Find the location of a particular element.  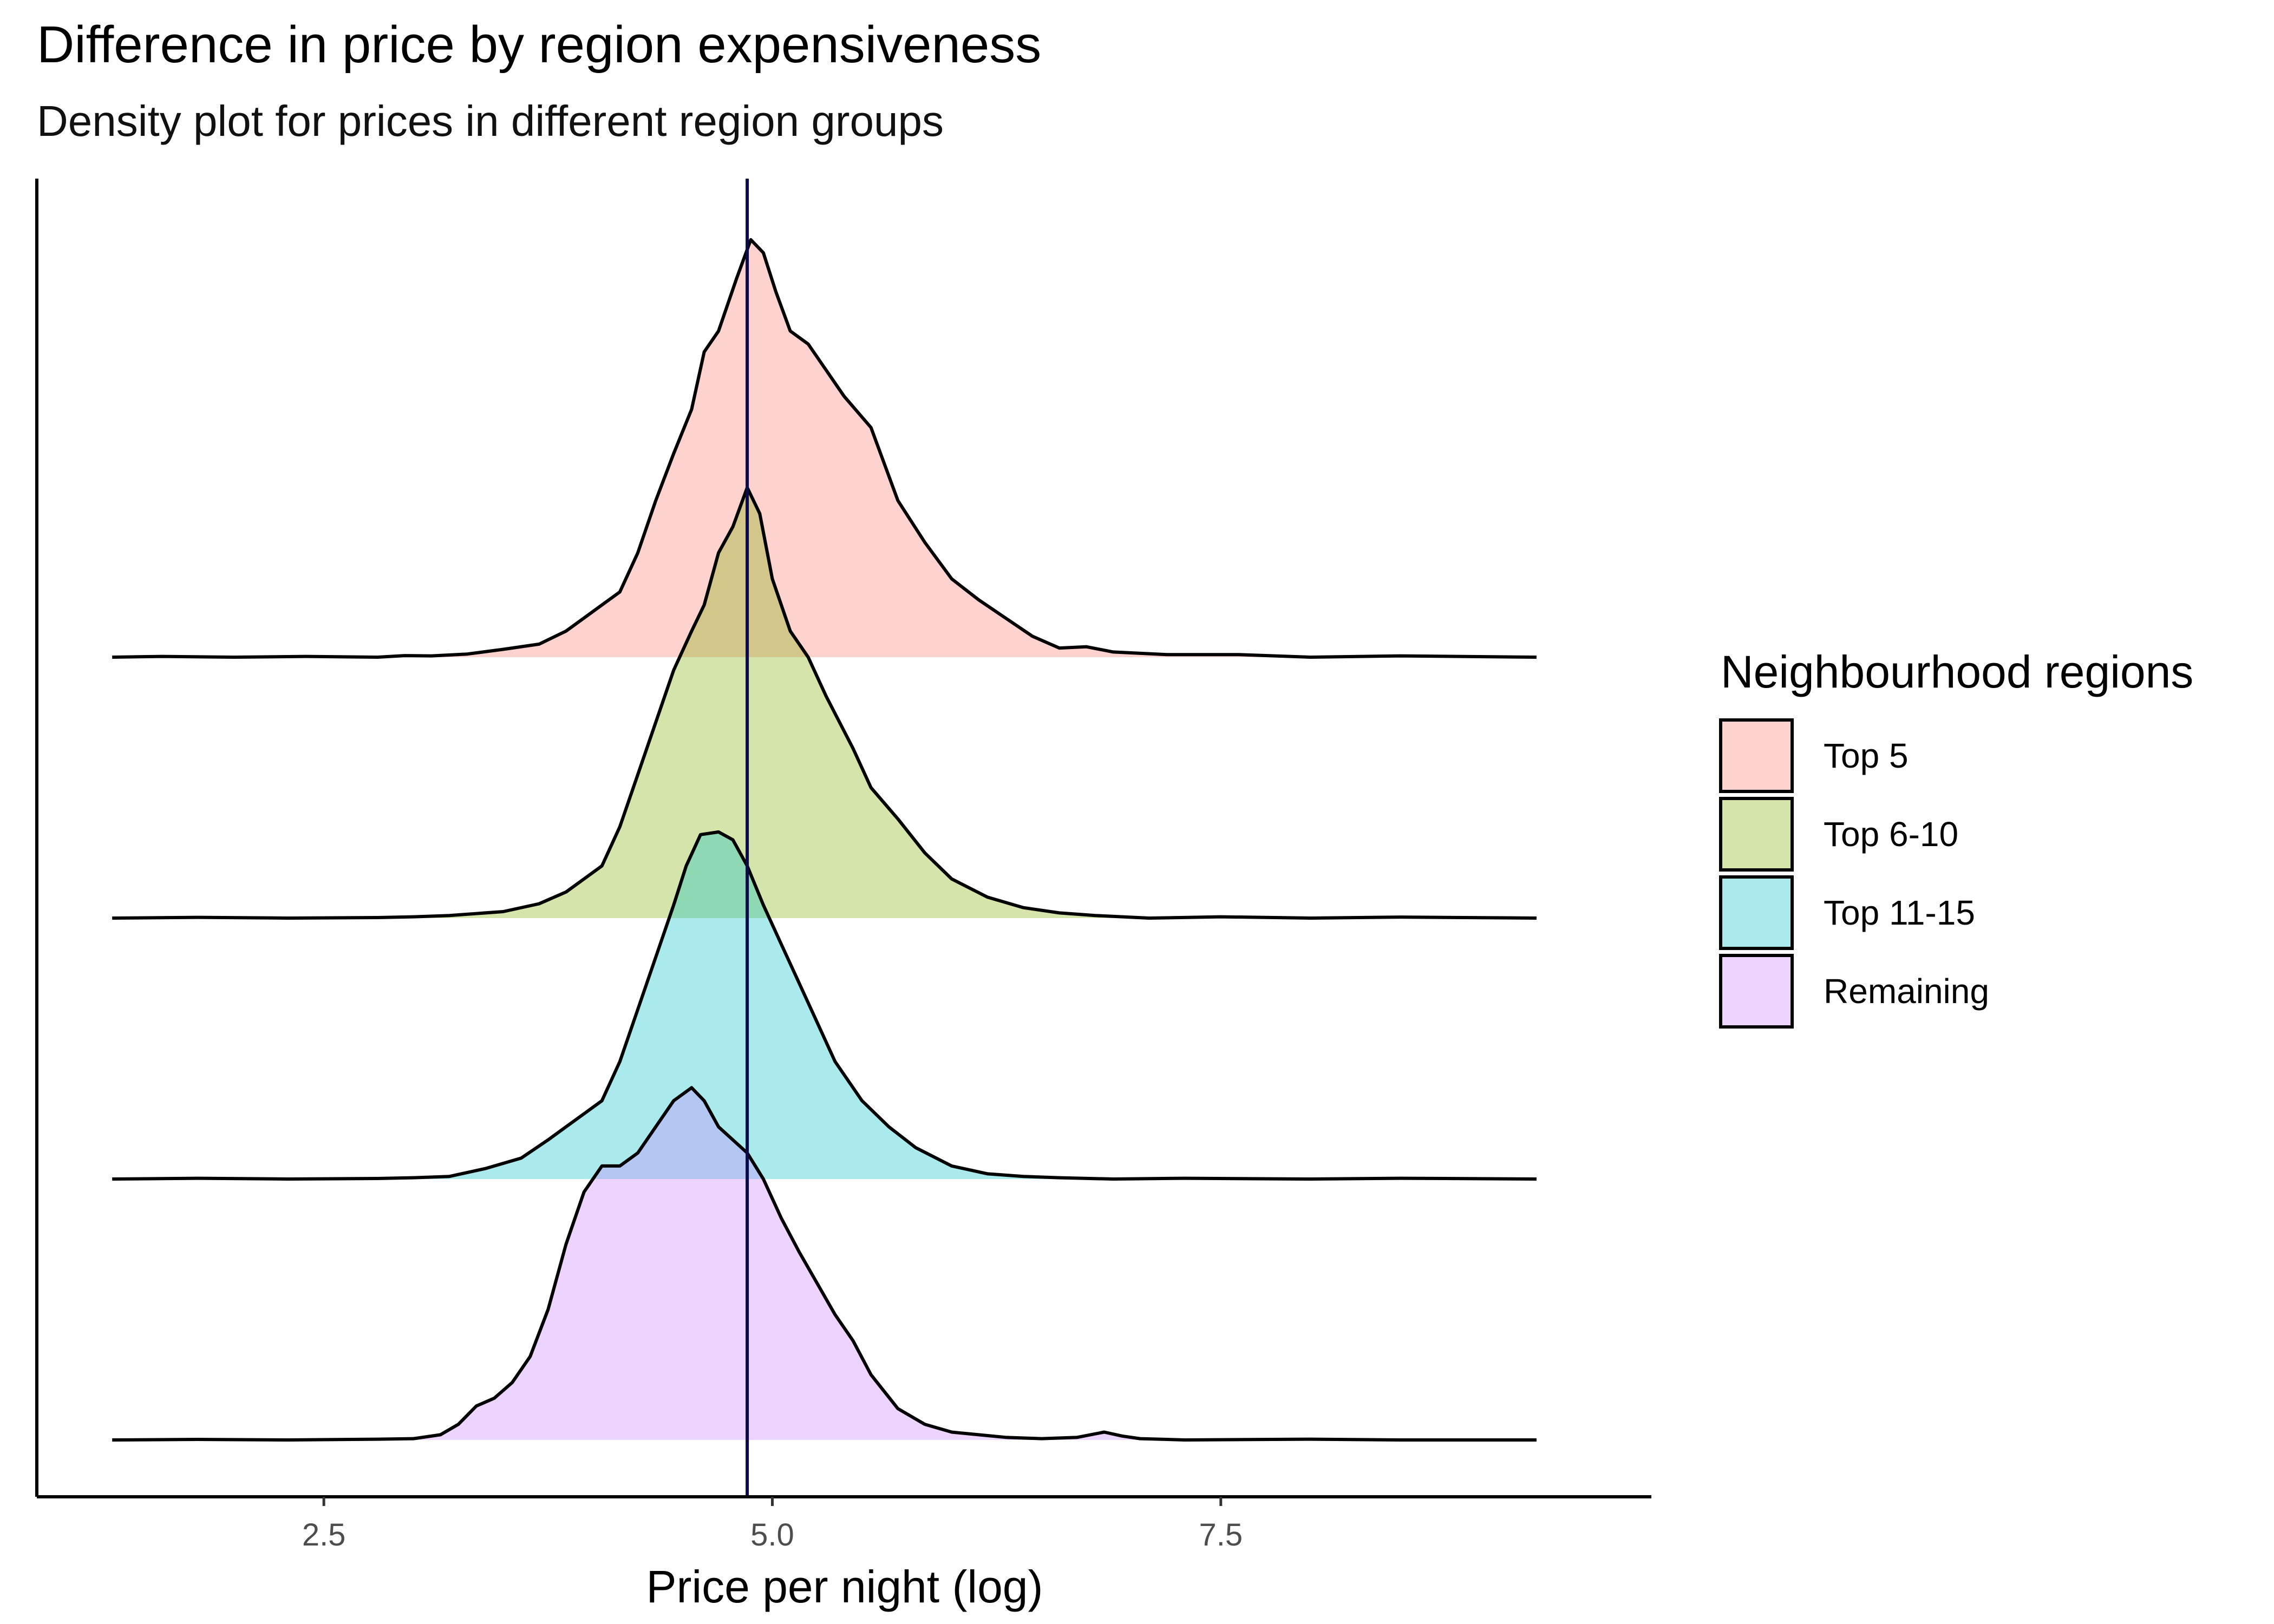

legend-label: Top 5 is located at coordinates (1867, 756).